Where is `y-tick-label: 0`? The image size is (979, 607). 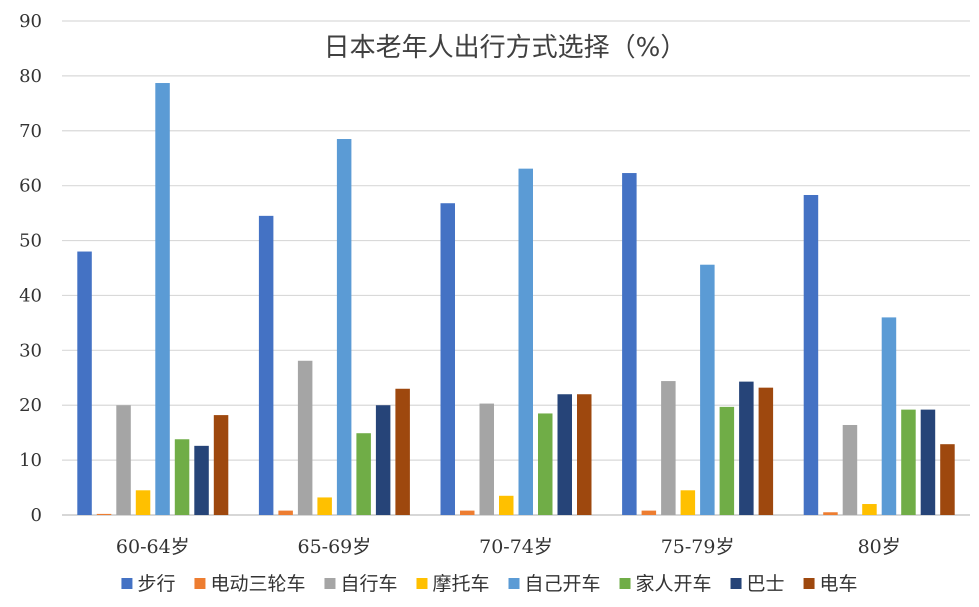
y-tick-label: 0 is located at coordinates (36, 515).